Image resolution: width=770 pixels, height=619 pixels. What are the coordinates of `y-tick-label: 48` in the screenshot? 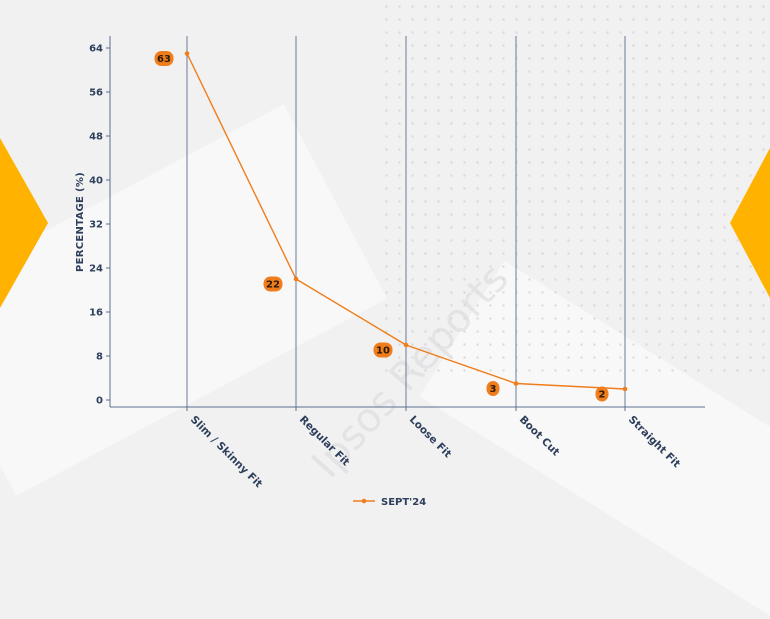 It's located at (96, 137).